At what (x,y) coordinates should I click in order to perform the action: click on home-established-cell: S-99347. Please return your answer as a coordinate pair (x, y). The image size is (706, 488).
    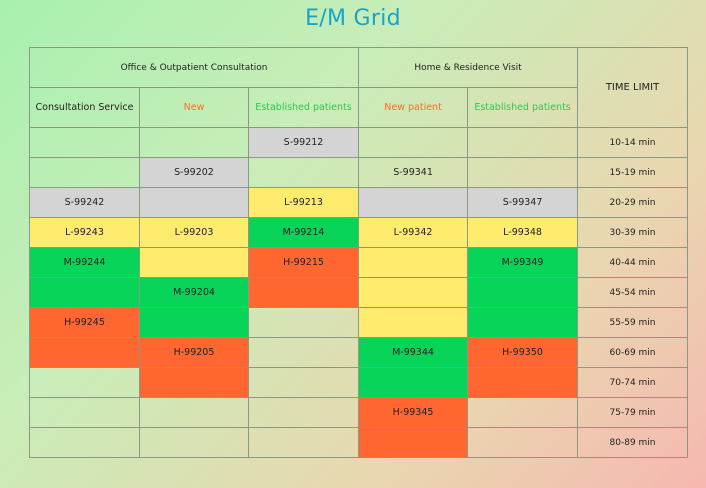
    Looking at the image, I should click on (523, 202).